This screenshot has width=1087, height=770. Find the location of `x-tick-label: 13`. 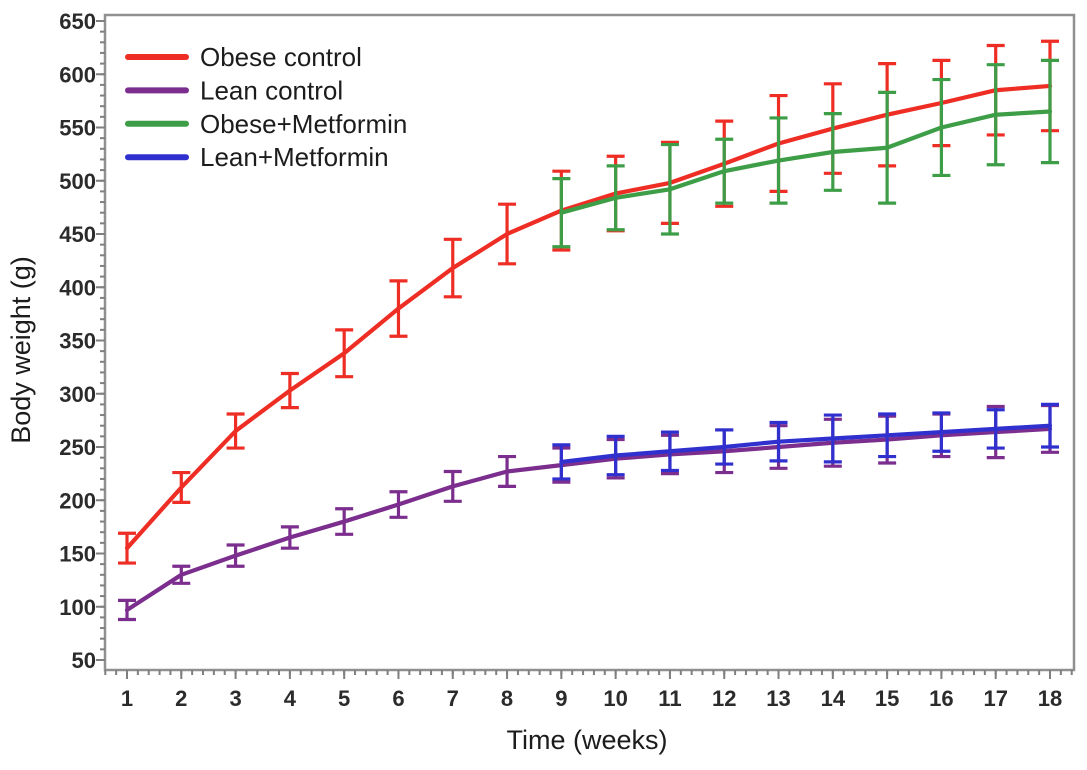

x-tick-label: 13 is located at coordinates (778, 698).